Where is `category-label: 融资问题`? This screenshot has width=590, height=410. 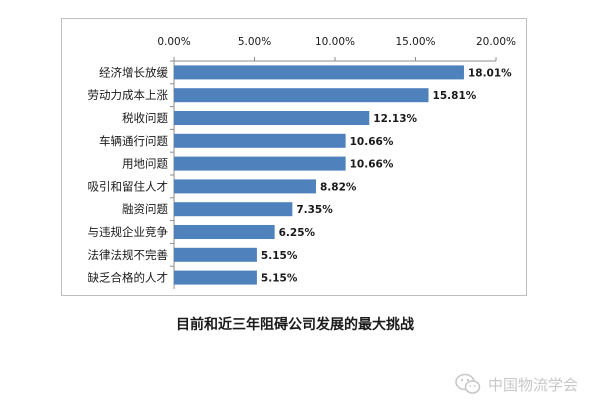
category-label: 融资问题 is located at coordinates (145, 209).